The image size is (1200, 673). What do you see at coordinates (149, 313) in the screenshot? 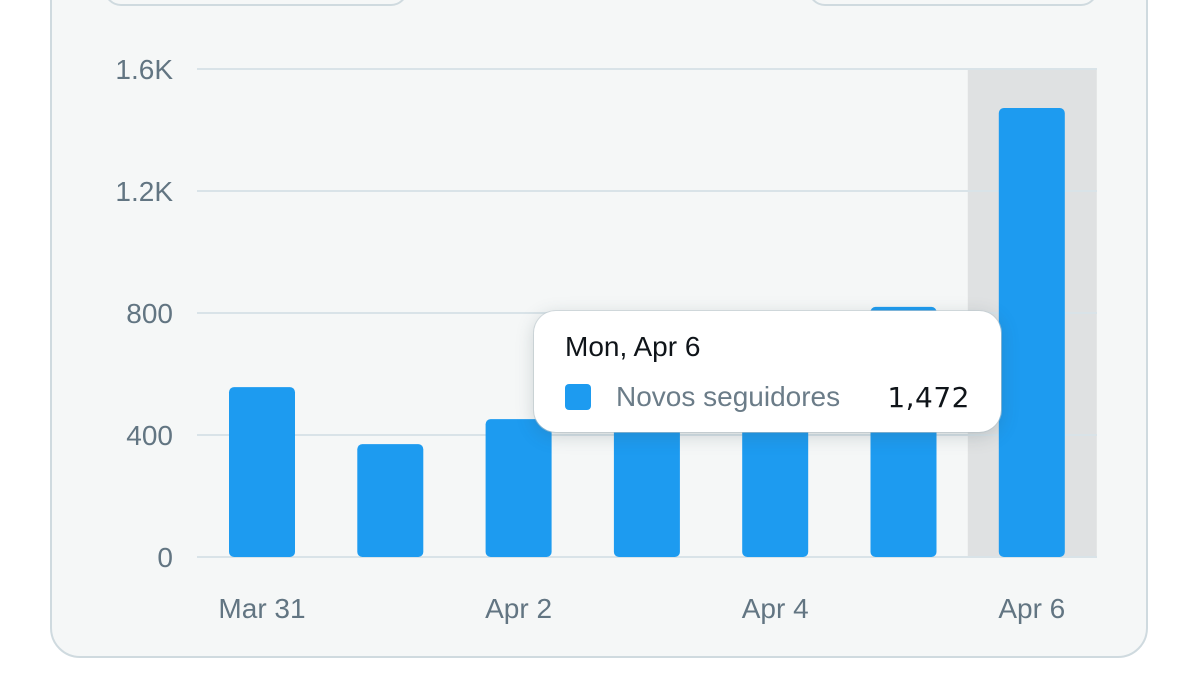
I see `y-tick-label: 800` at bounding box center [149, 313].